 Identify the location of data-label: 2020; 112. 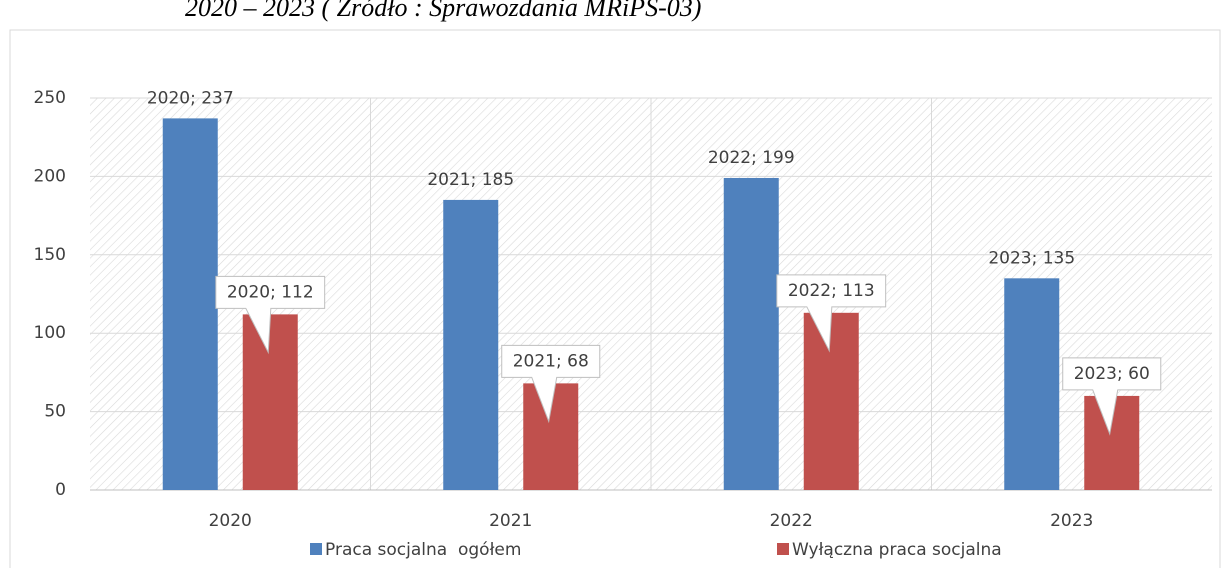
(270, 292).